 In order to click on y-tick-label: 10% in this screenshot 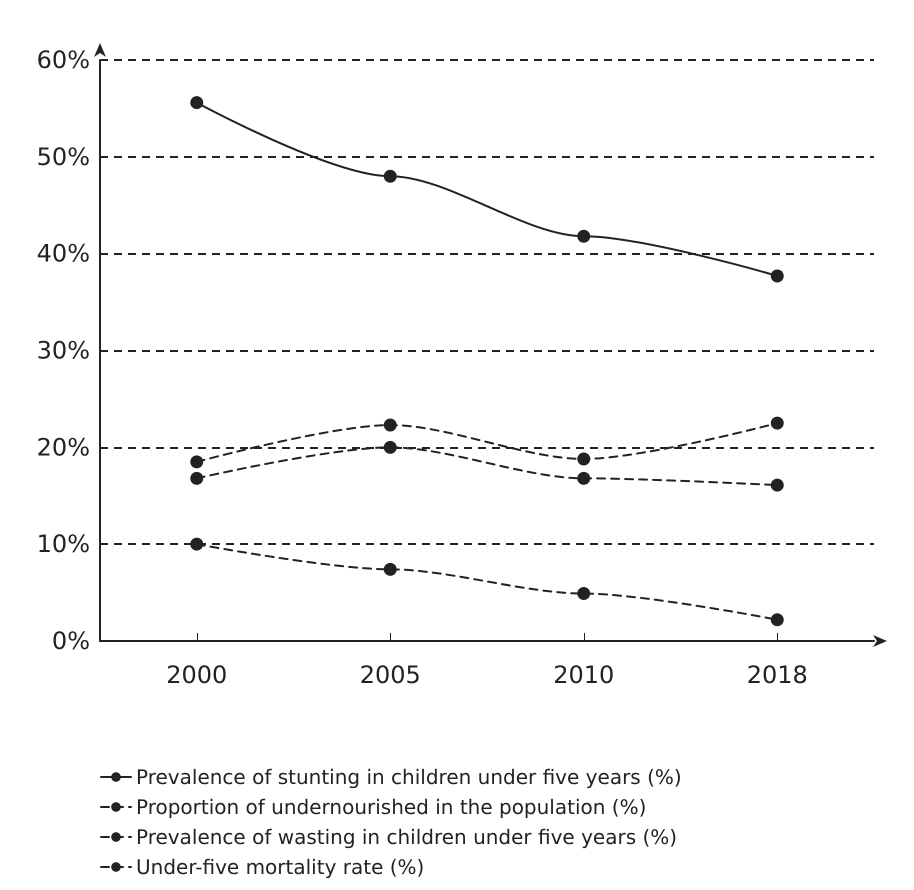, I will do `click(63, 544)`.